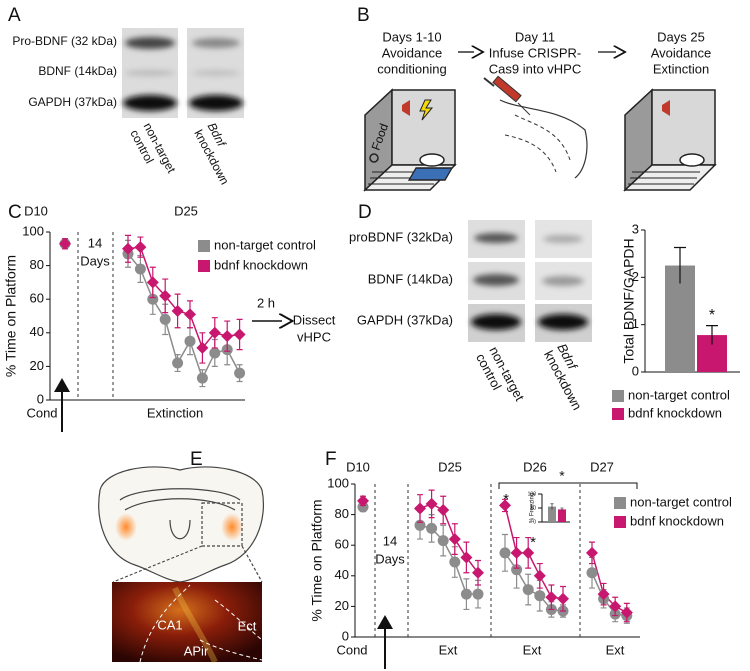  What do you see at coordinates (358, 466) in the screenshot?
I see `session-label: D10` at bounding box center [358, 466].